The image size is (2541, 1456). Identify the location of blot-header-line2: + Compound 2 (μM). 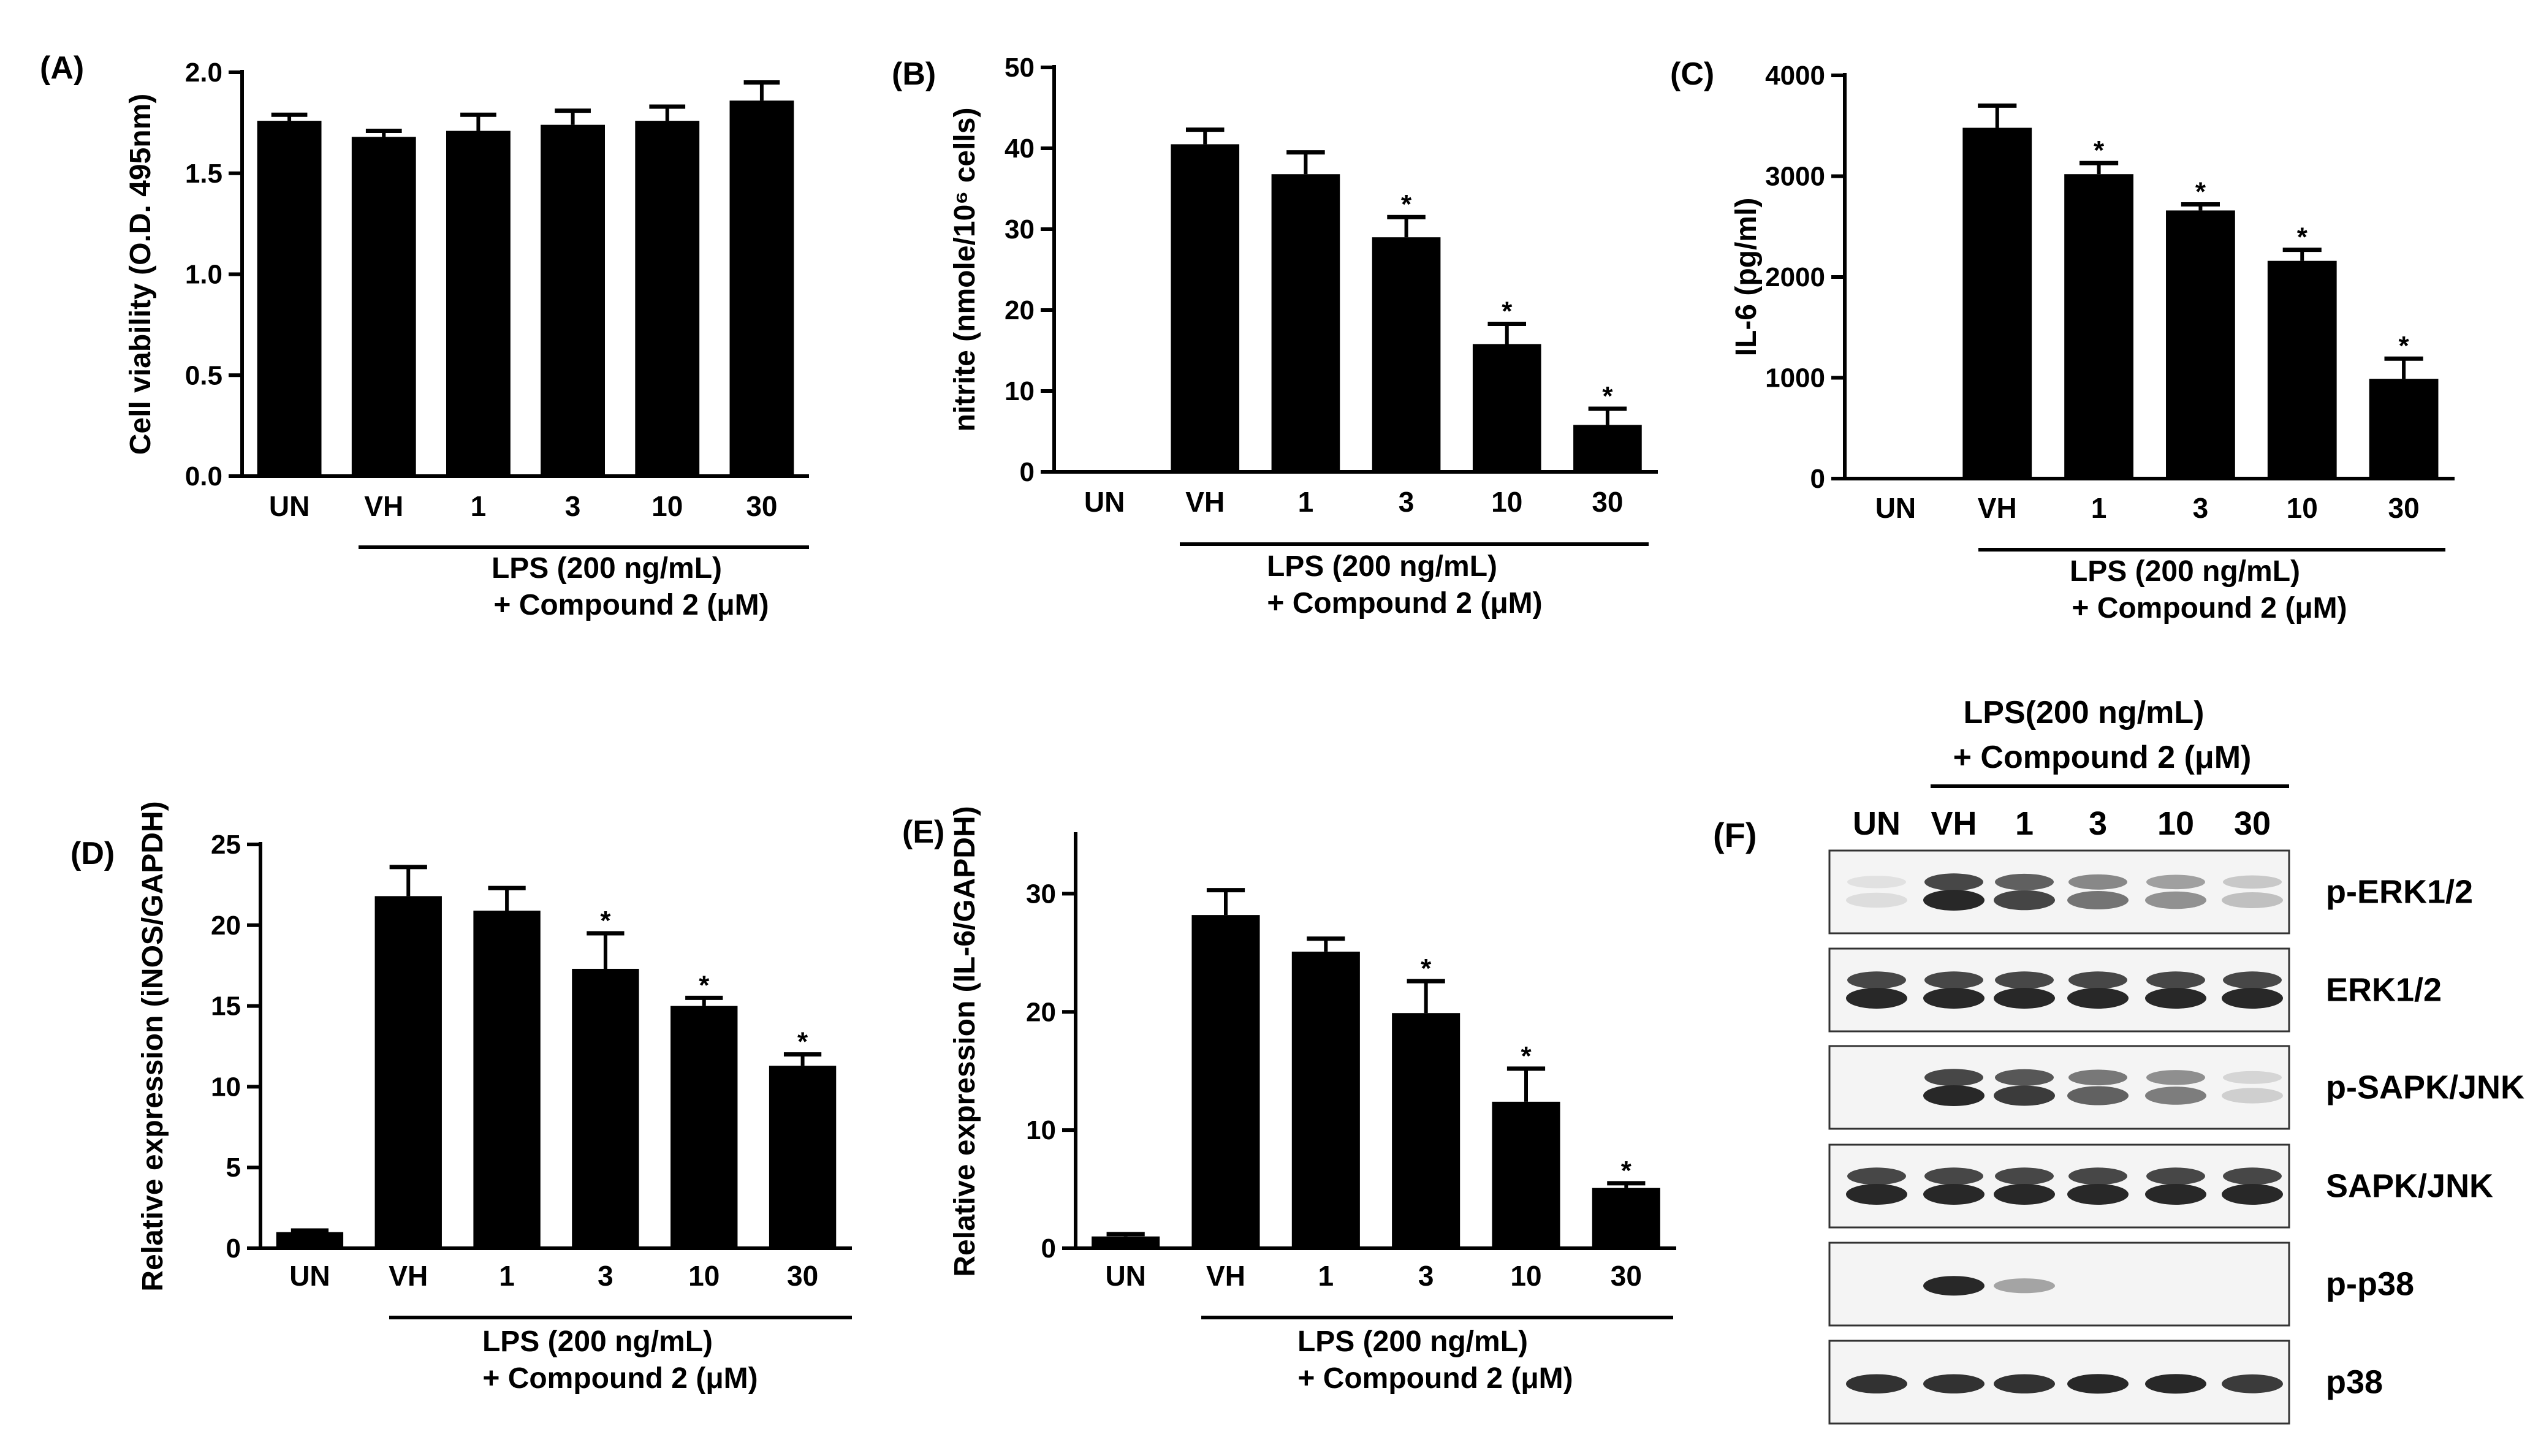
(2102, 757).